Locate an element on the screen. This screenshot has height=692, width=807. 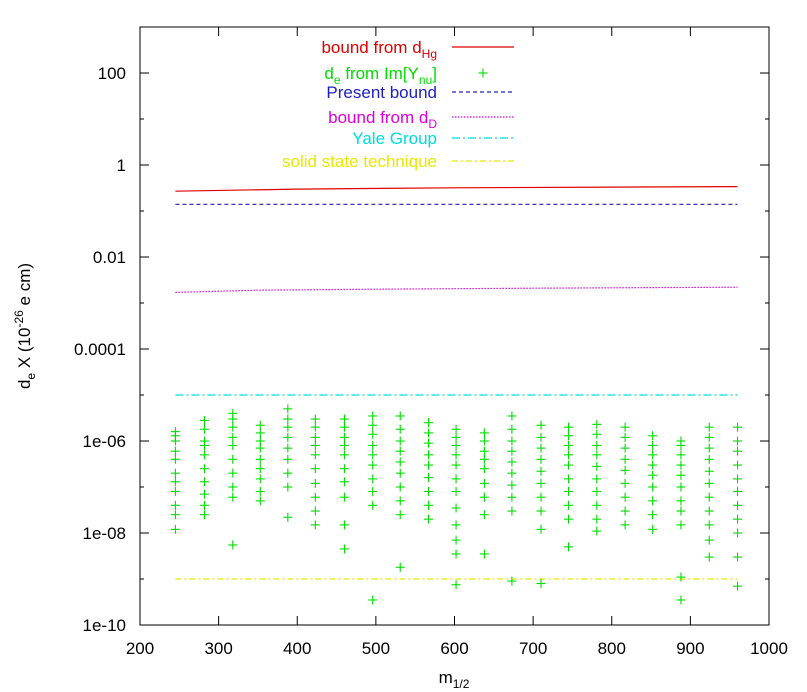
x-tick-label: 700 is located at coordinates (533, 648).